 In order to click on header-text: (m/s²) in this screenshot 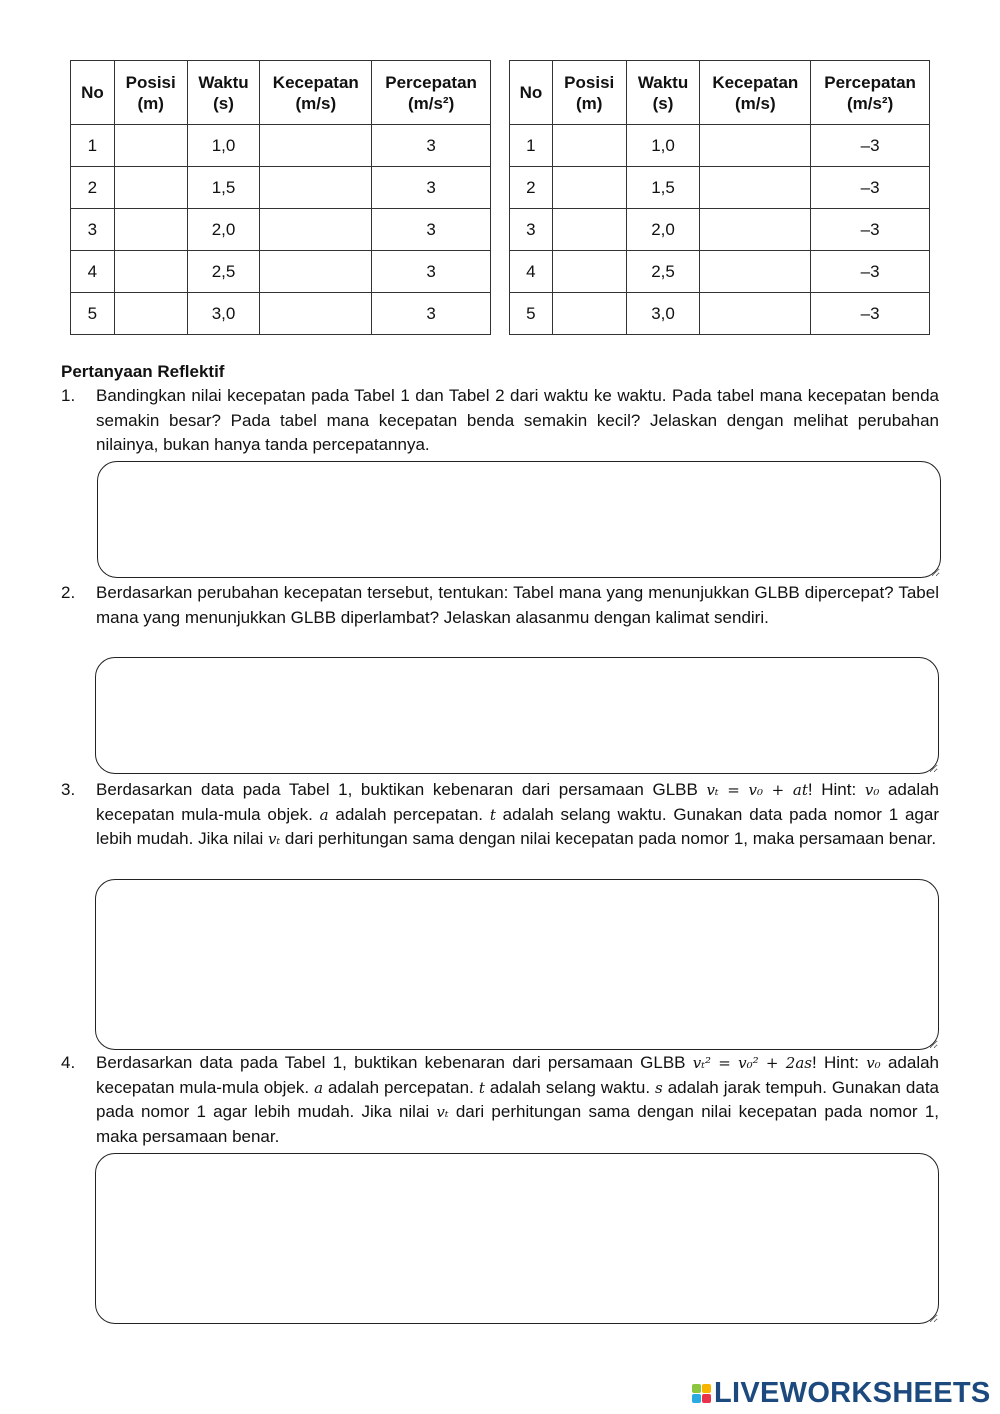, I will do `click(870, 103)`.